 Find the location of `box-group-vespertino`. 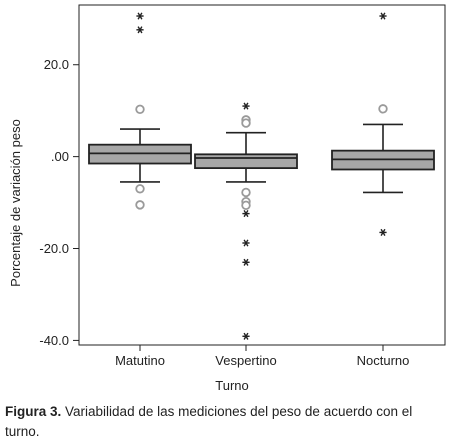

box-group-vespertino is located at coordinates (246, 221).